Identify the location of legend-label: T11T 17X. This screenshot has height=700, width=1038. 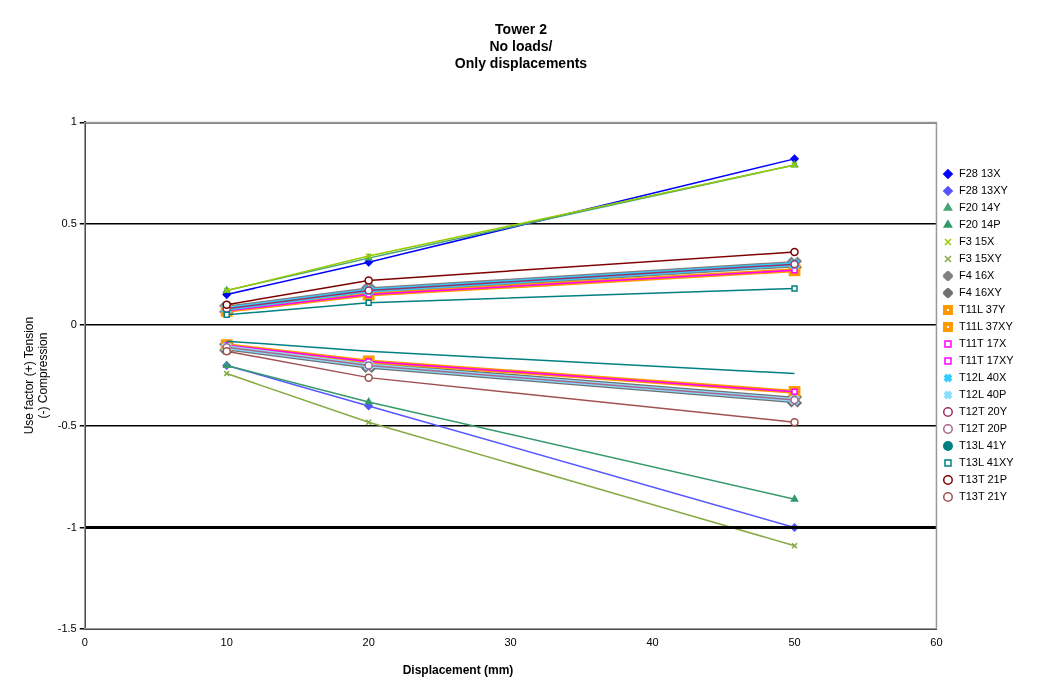
(982, 343).